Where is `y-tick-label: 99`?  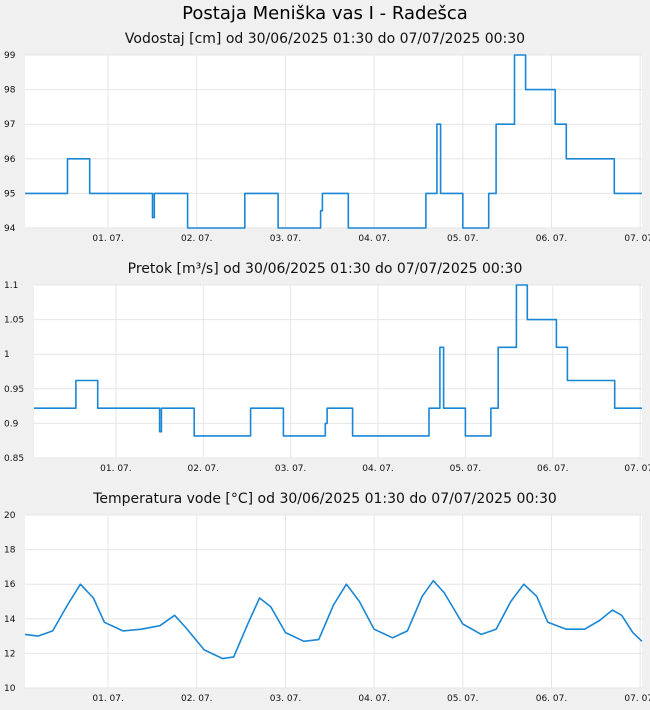
y-tick-label: 99 is located at coordinates (10, 56).